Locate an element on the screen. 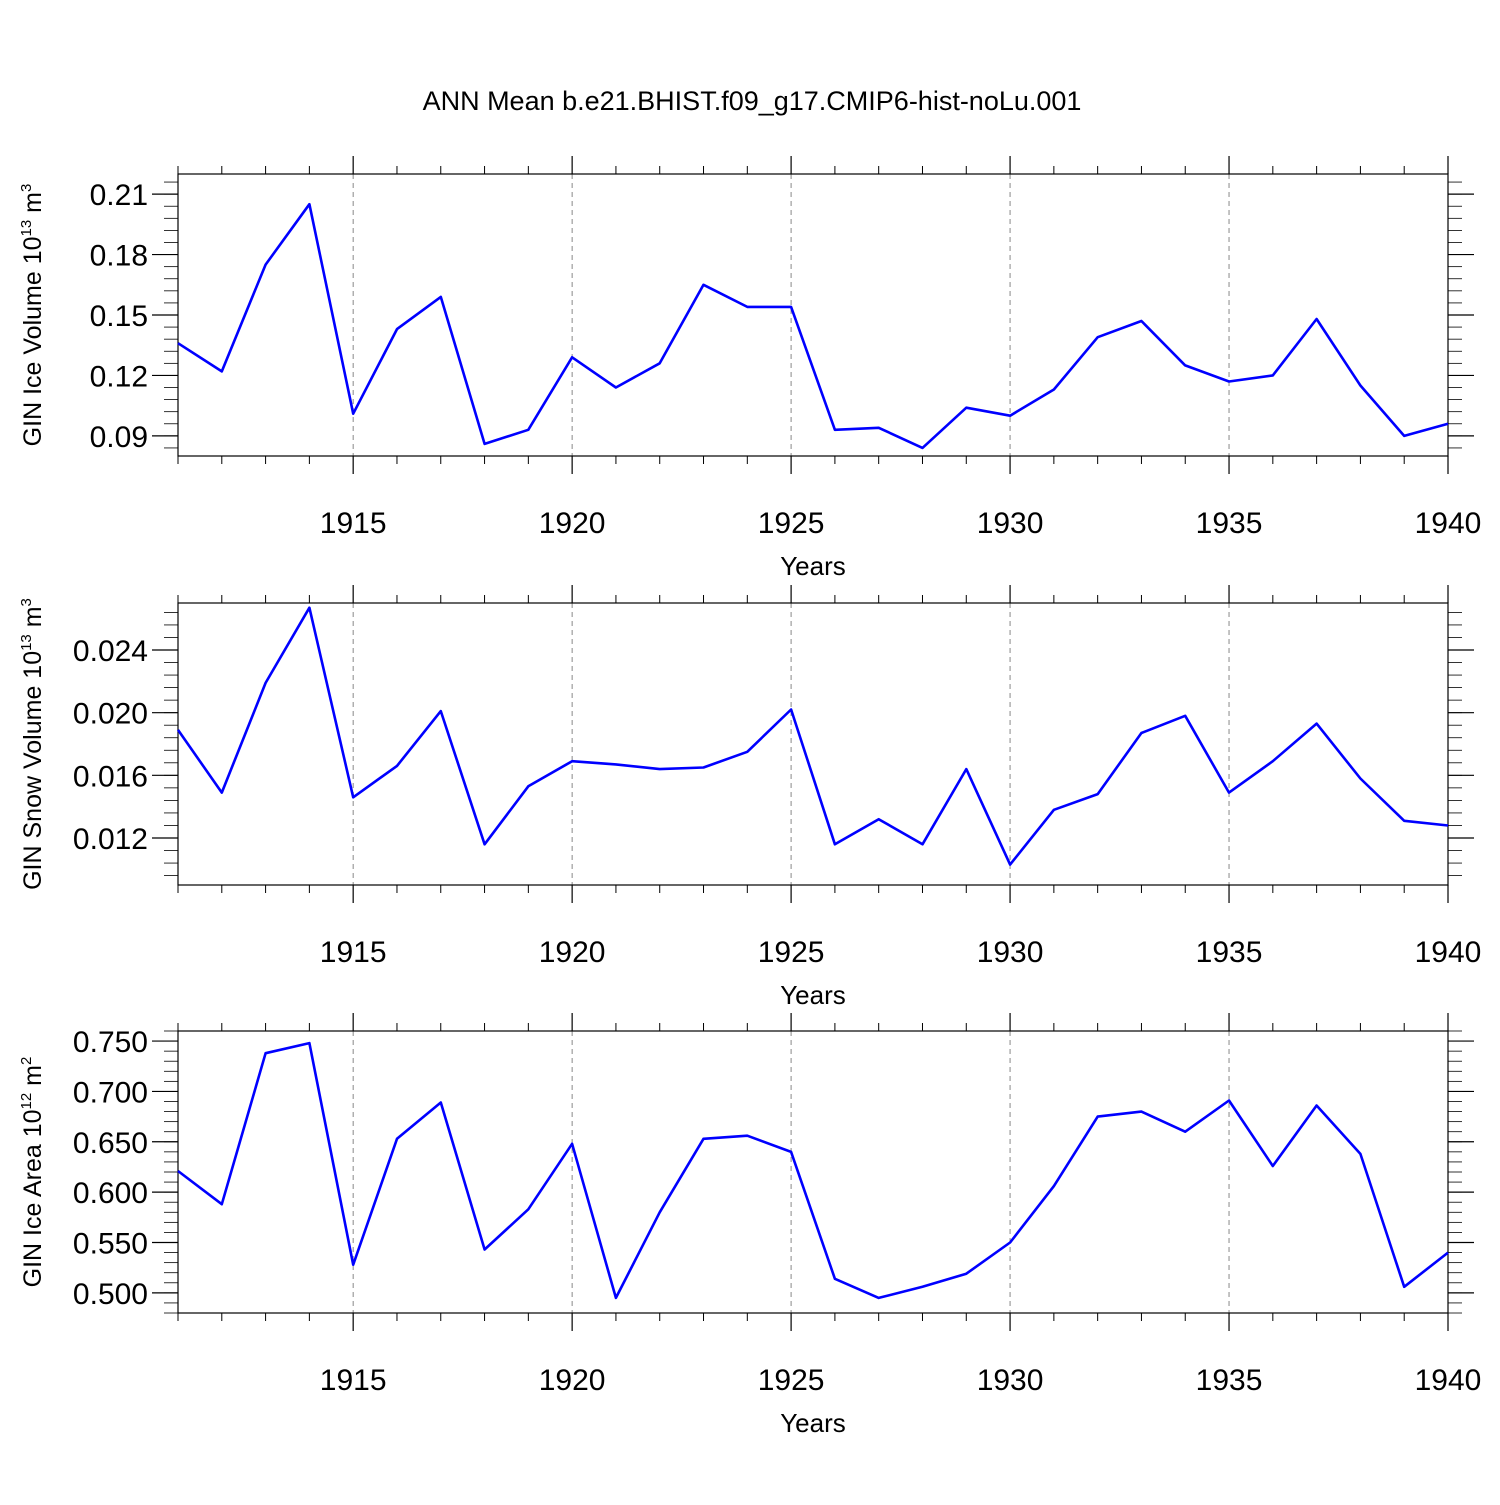 Image resolution: width=1500 pixels, height=1505 pixels. y-tick-label: 0.750 is located at coordinates (110, 1042).